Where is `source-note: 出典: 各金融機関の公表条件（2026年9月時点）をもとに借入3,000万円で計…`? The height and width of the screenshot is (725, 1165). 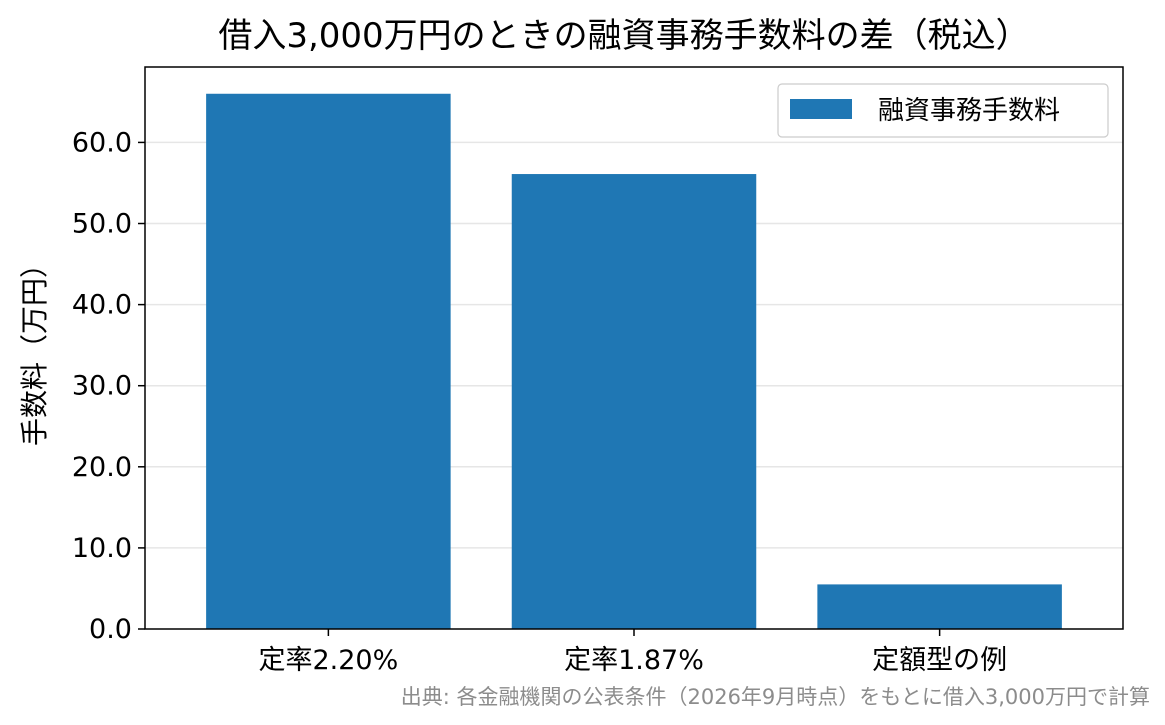 source-note: 出典: 各金融機関の公表条件（2026年9月時点）をもとに借入3,000万円で計… is located at coordinates (775, 697).